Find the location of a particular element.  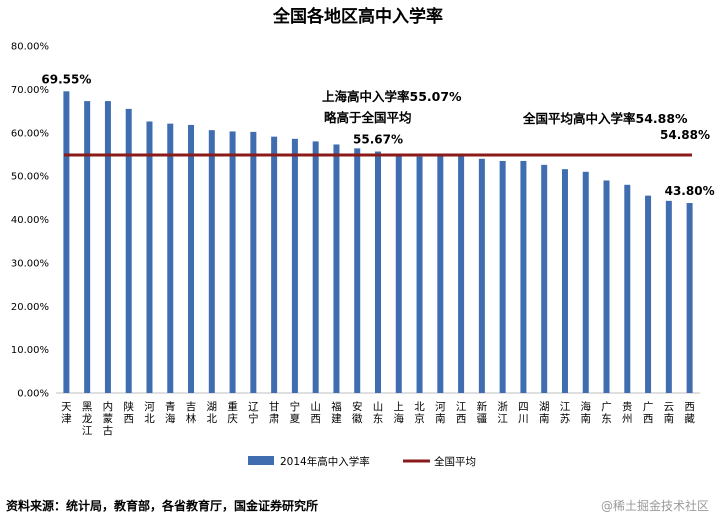

category-char: 安 is located at coordinates (357, 406).